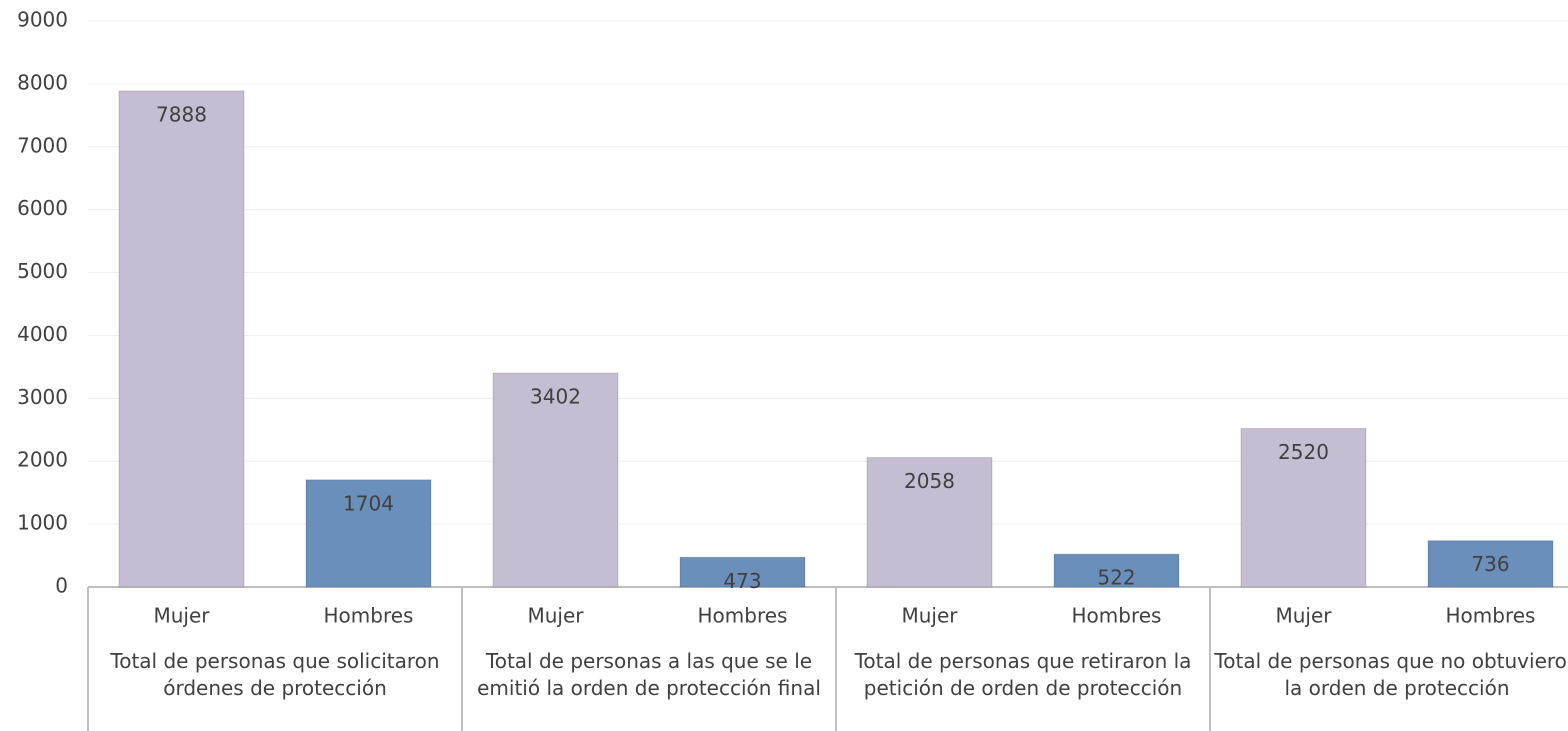  What do you see at coordinates (368, 503) in the screenshot?
I see `data-label: 1704` at bounding box center [368, 503].